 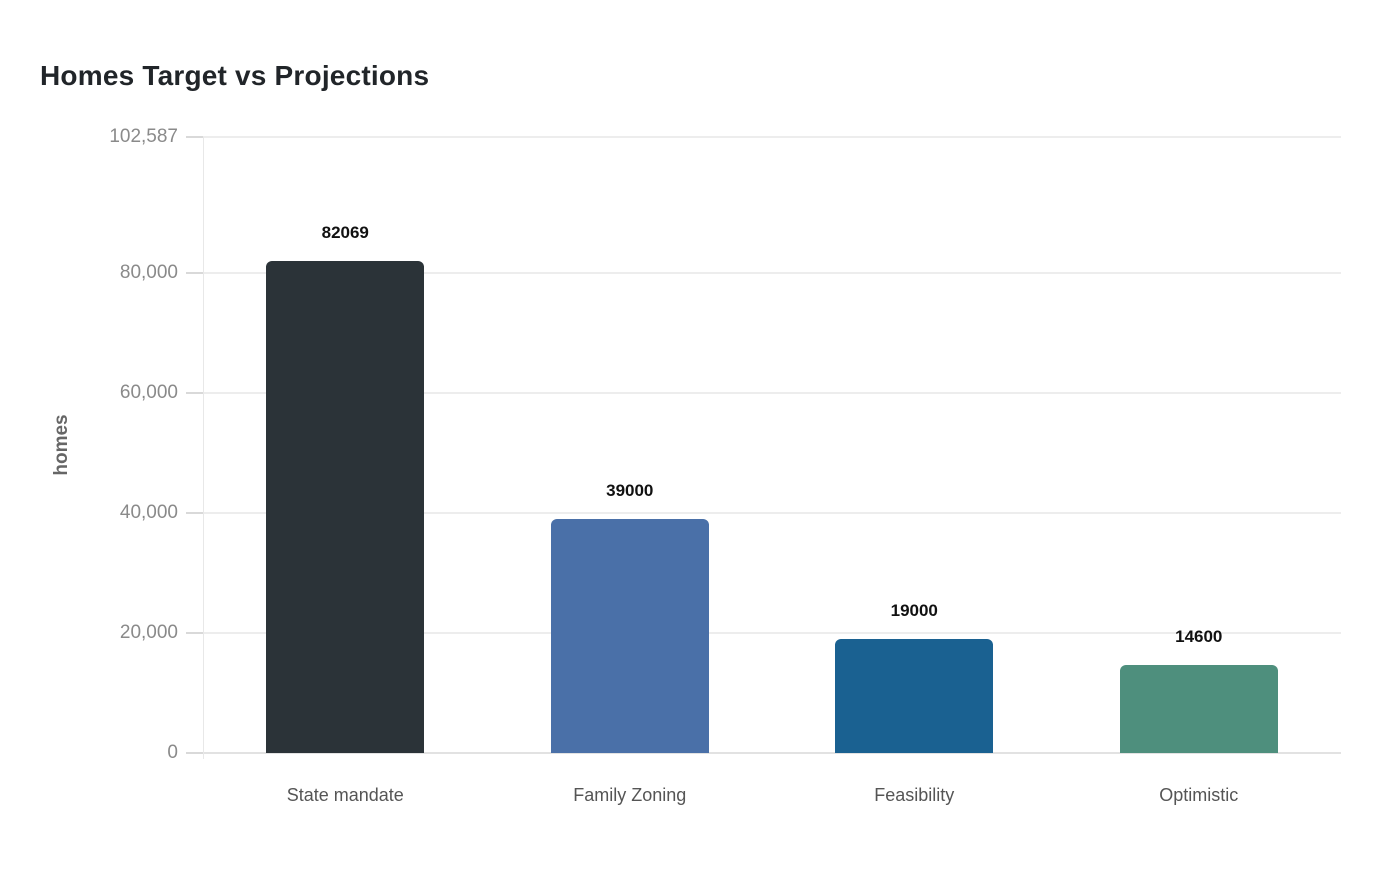 I want to click on x-tick-label: Optimistic, so click(x=1199, y=795).